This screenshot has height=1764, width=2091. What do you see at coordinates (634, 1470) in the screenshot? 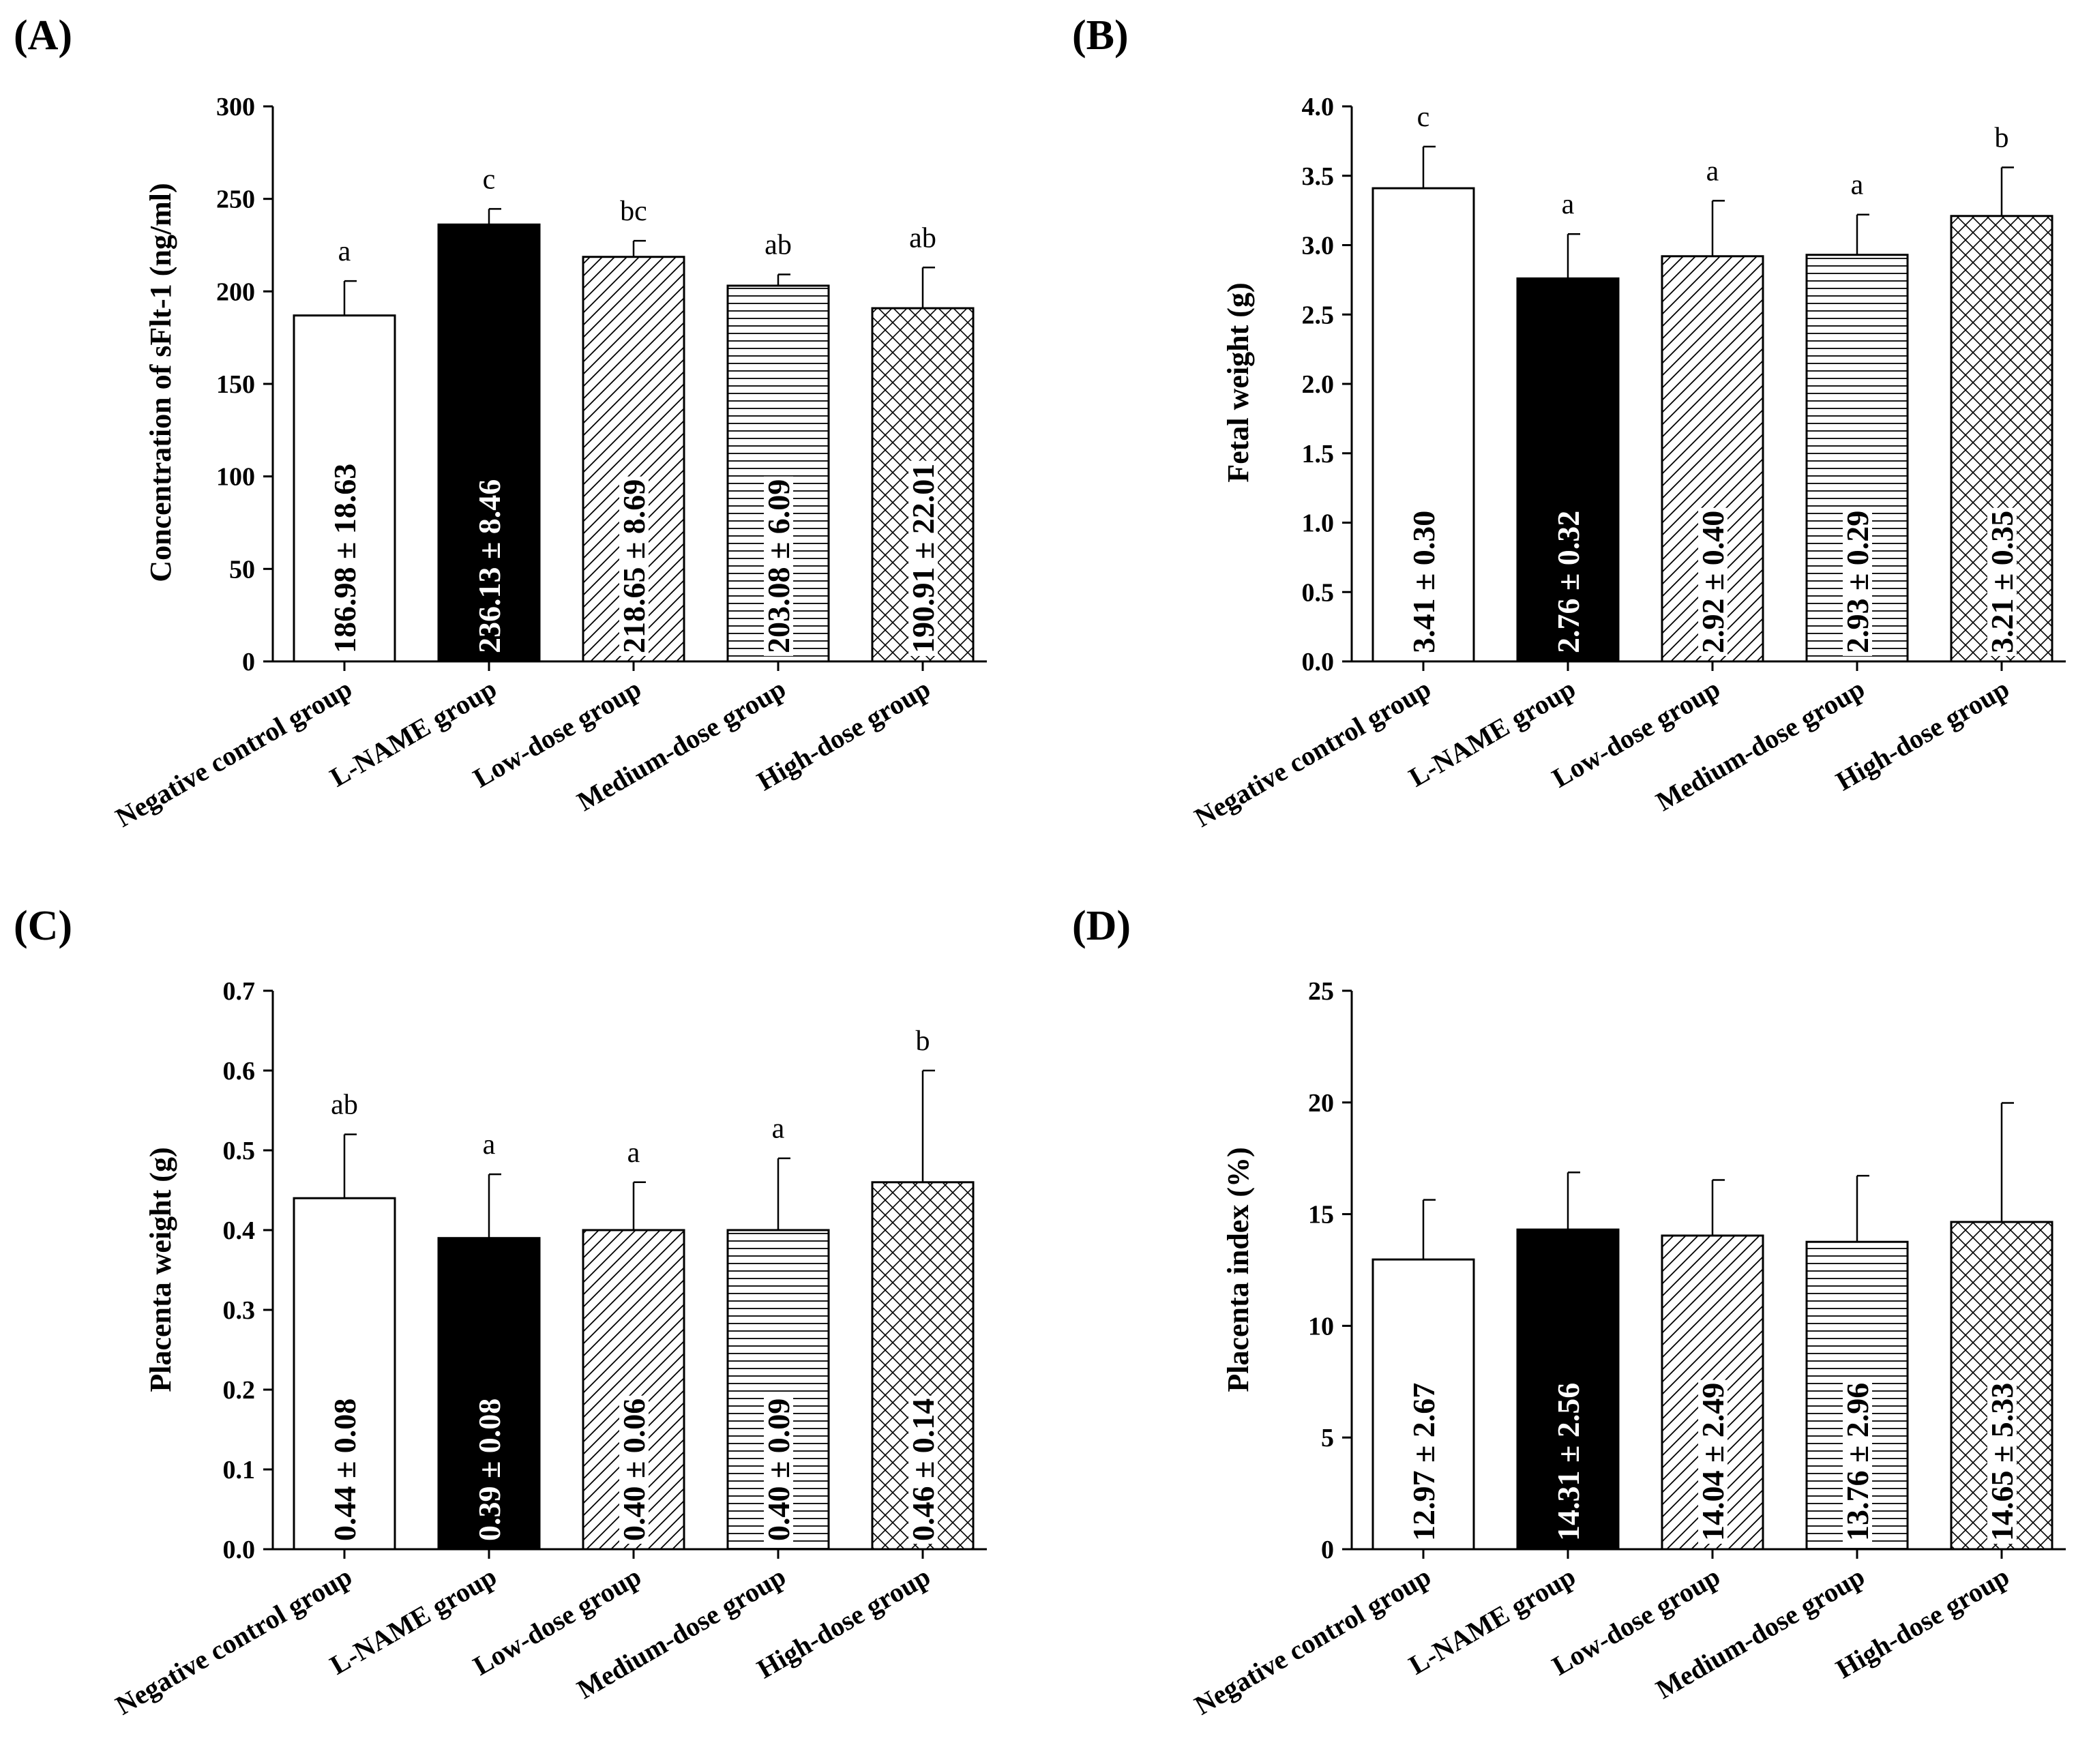
I see `bar-value-label: 0.40 ± 0.06` at bounding box center [634, 1470].